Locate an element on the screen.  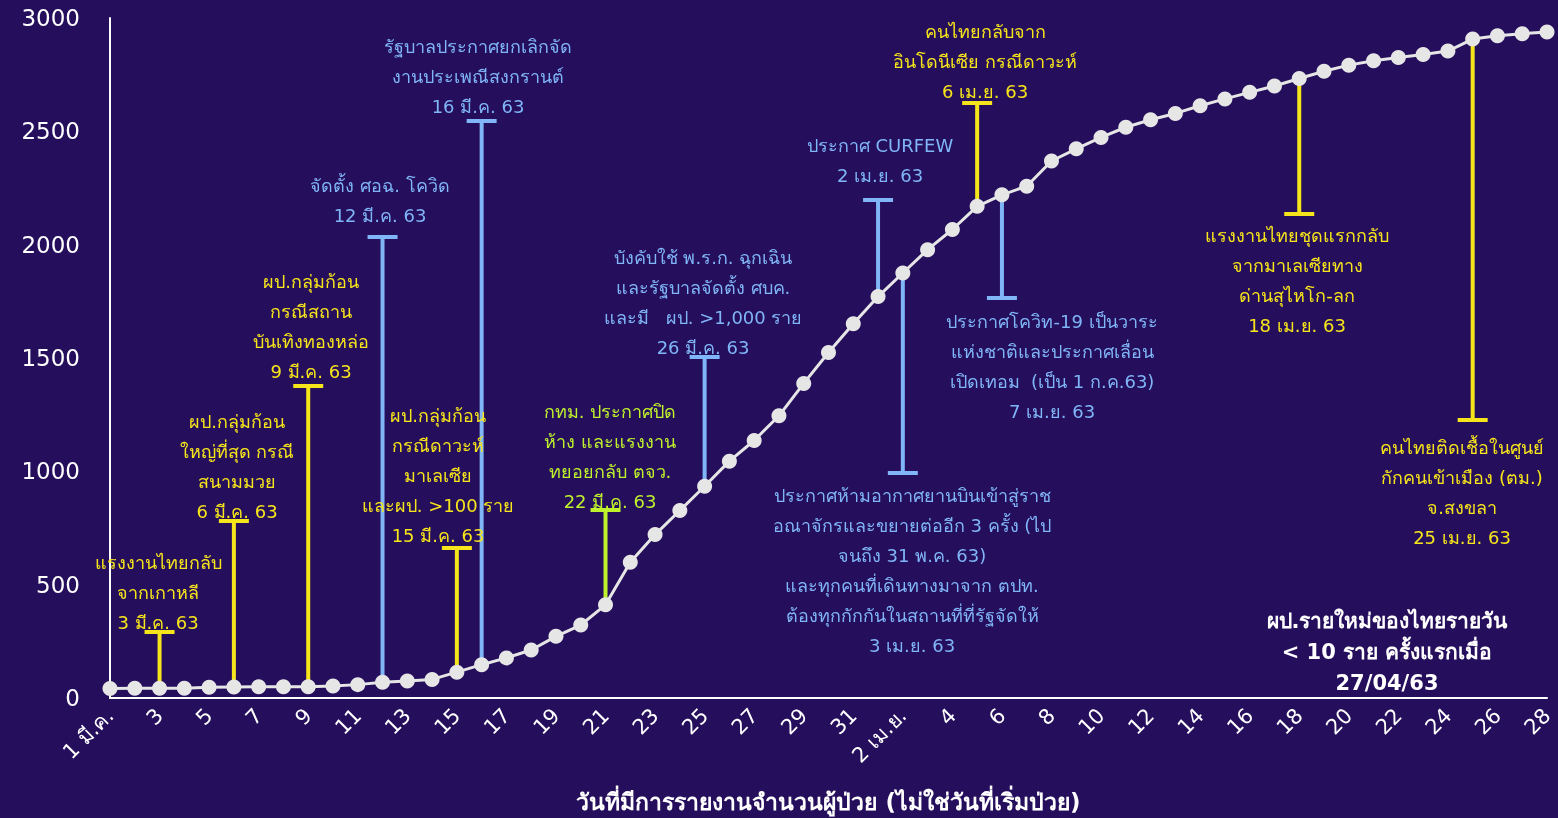
y-tick-label: 2500 is located at coordinates (50, 131).